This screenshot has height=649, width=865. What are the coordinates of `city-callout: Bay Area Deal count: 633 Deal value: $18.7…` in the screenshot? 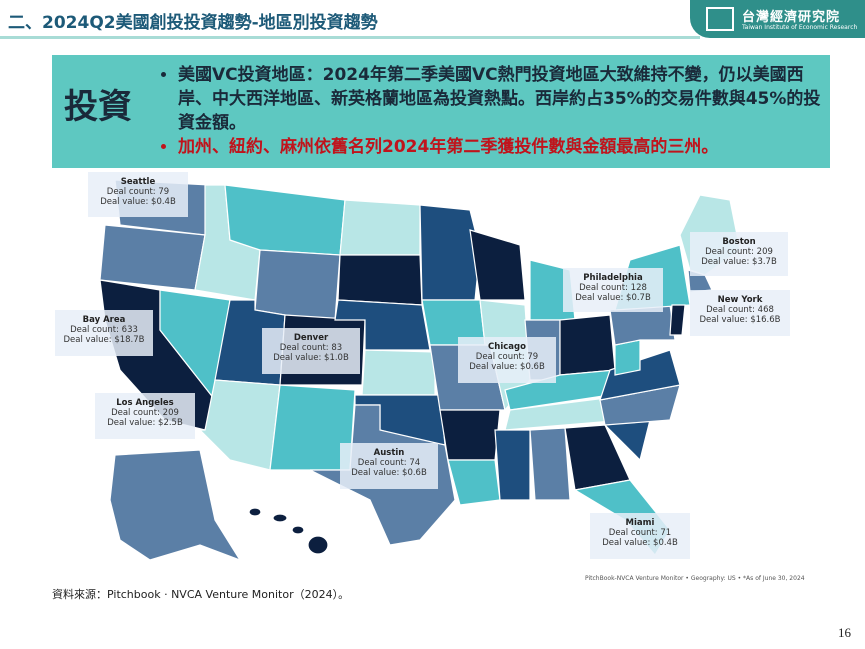 It's located at (104, 333).